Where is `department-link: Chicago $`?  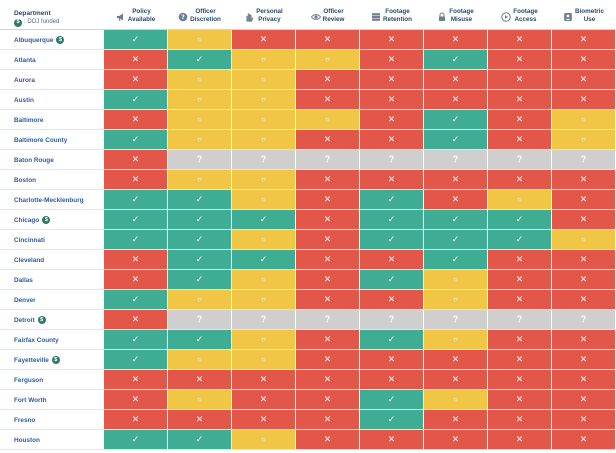 department-link: Chicago $ is located at coordinates (32, 220).